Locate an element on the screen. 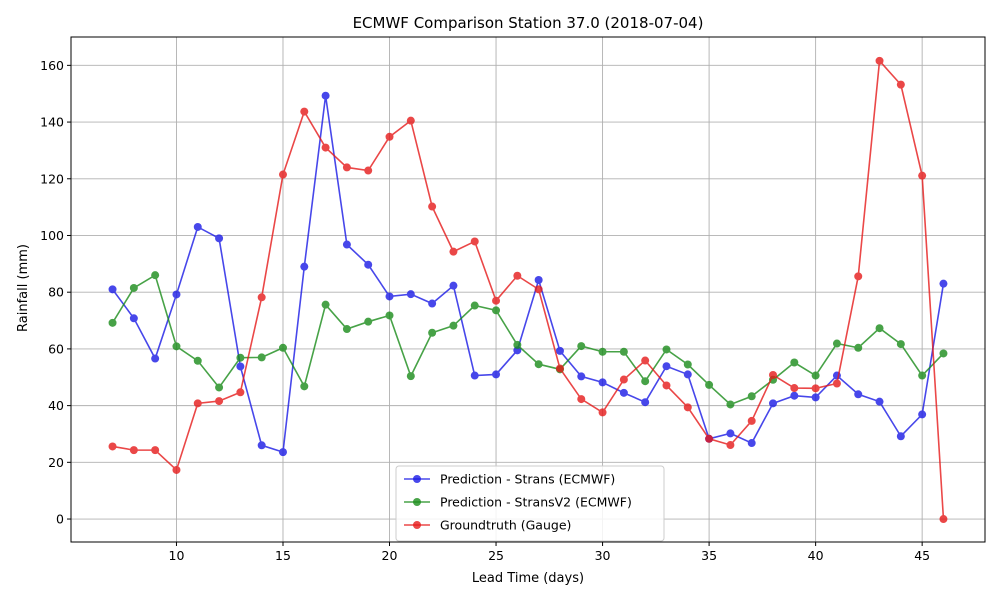 This screenshot has width=1000, height=604. x-tick-label: 30 is located at coordinates (603, 555).